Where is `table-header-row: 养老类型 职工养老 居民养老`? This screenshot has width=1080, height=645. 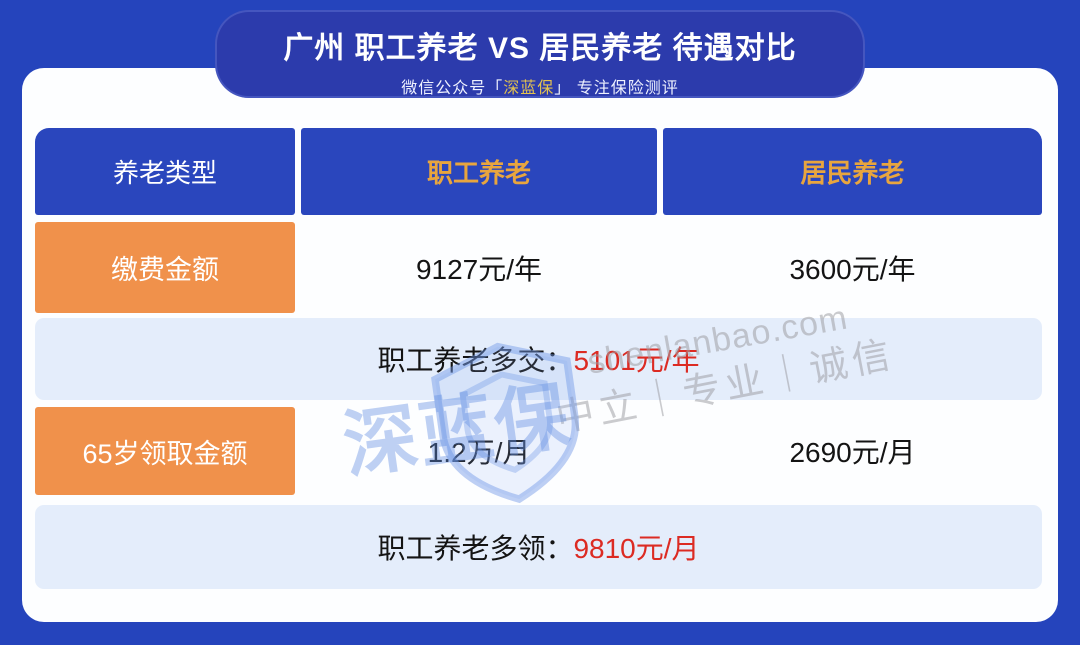
table-header-row: 养老类型 职工养老 居民养老 is located at coordinates (538, 171).